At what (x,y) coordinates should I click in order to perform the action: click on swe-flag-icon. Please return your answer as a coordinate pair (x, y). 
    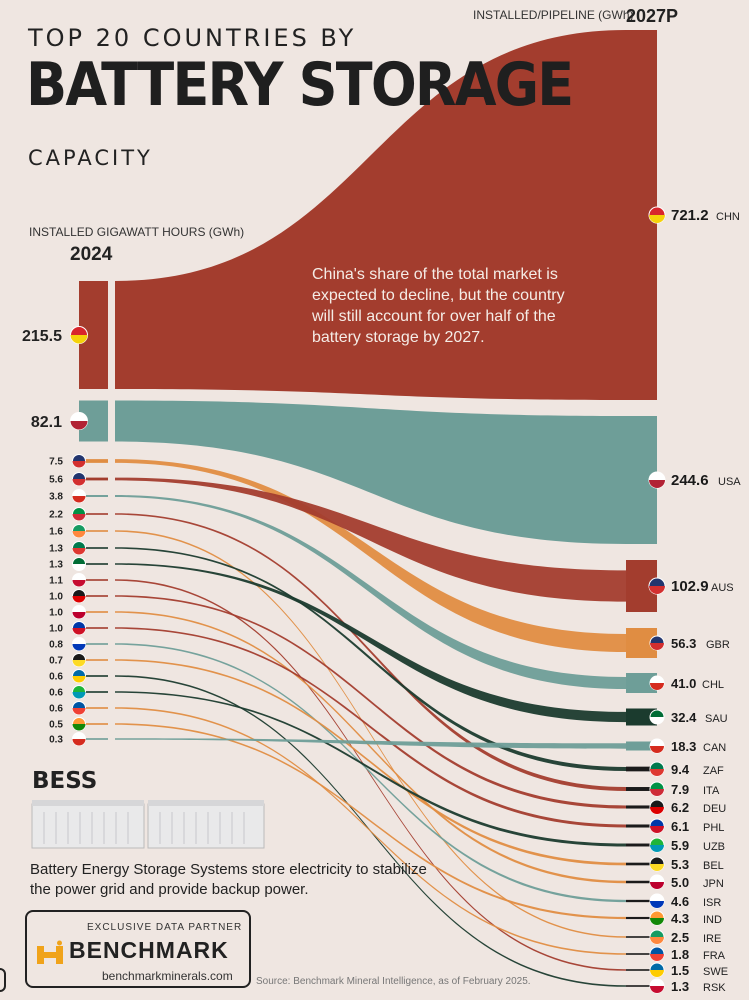
    Looking at the image, I should click on (79, 676).